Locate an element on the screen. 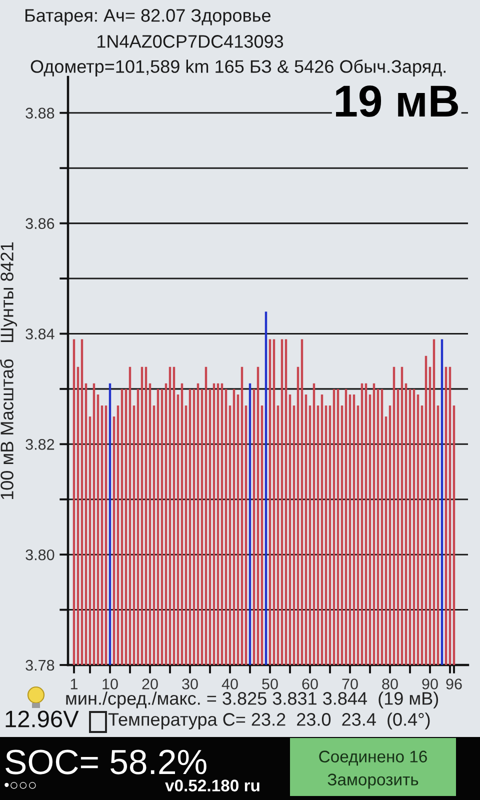  x-tick-label: 50 is located at coordinates (270, 684).